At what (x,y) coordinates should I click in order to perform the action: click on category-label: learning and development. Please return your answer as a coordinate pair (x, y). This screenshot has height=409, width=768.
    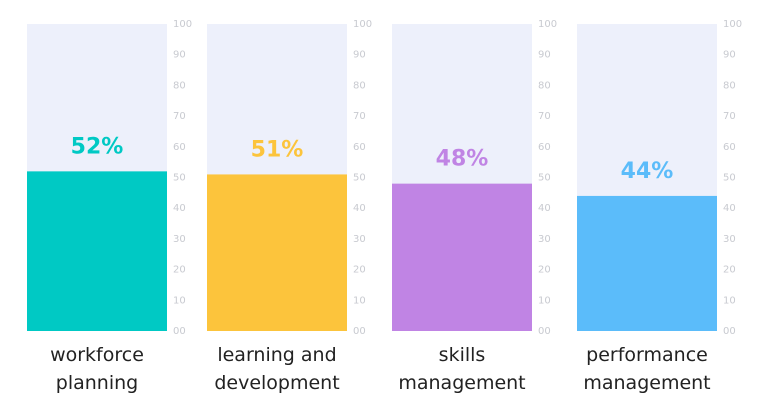
    Looking at the image, I should click on (277, 369).